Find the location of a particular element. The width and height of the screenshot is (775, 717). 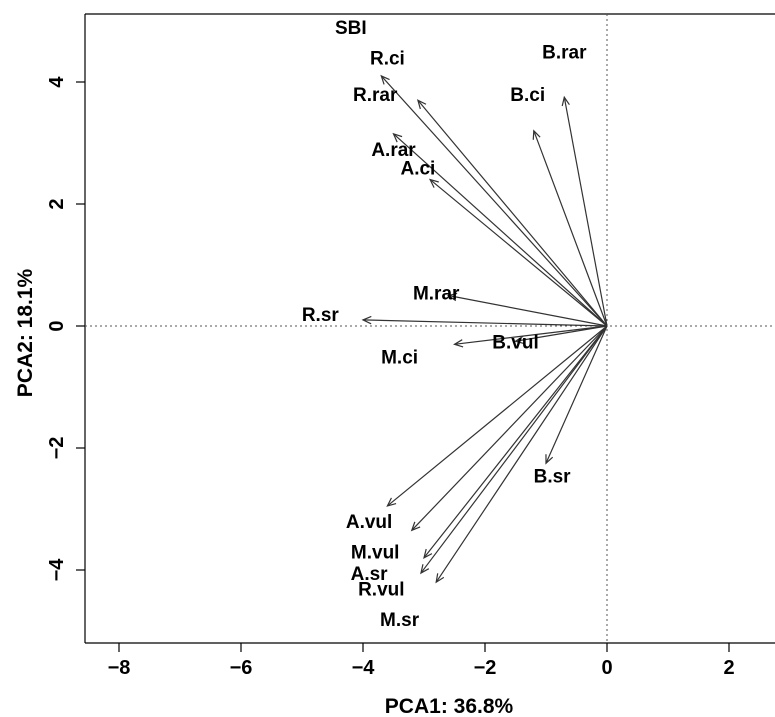

arrowhead-R.rar is located at coordinates (421, 104).